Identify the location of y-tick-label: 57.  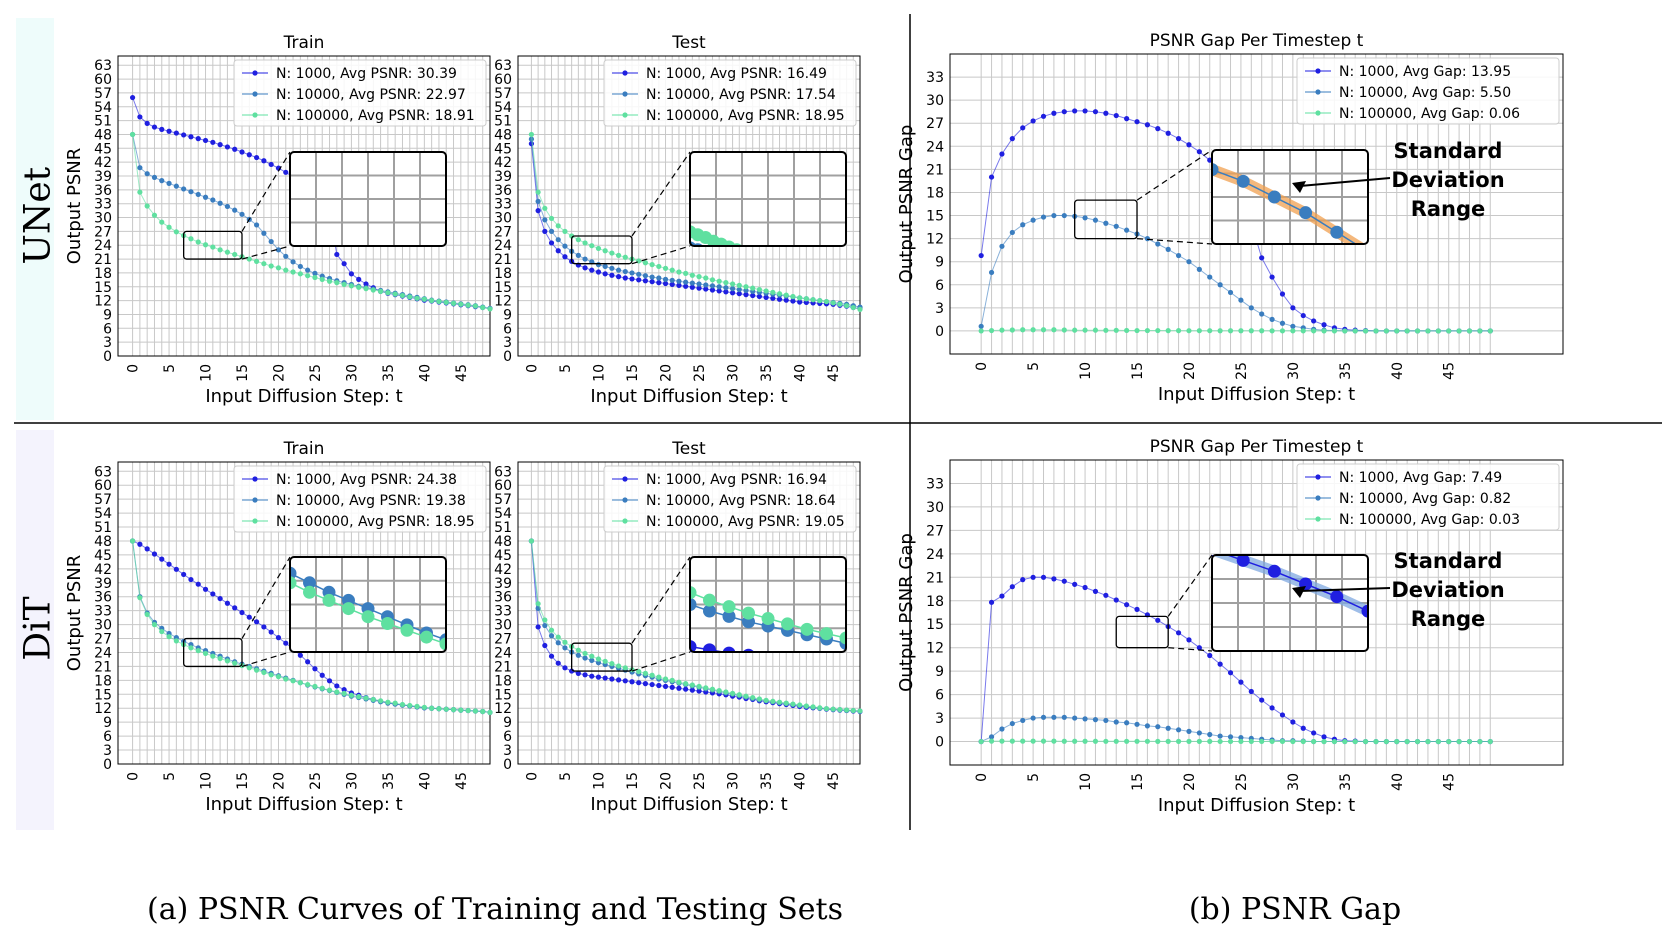
(103, 94).